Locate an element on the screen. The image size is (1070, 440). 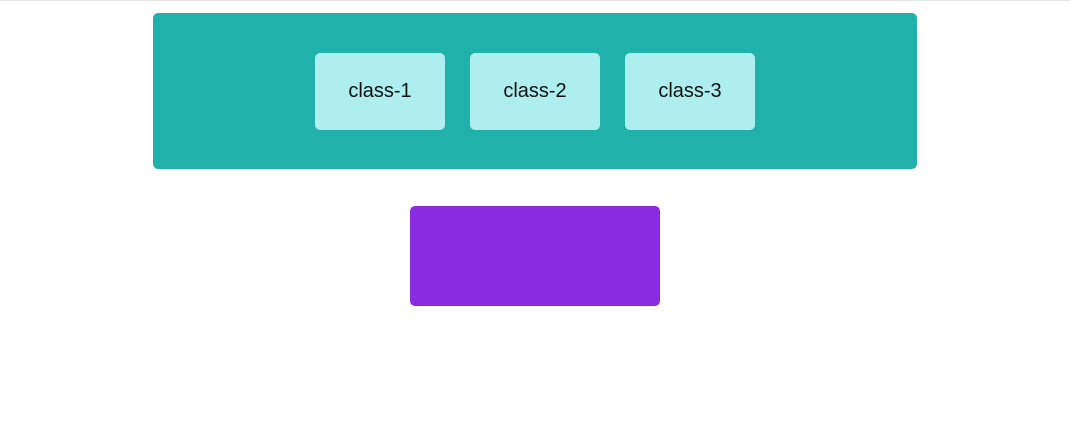
top-divider is located at coordinates (535, 0).